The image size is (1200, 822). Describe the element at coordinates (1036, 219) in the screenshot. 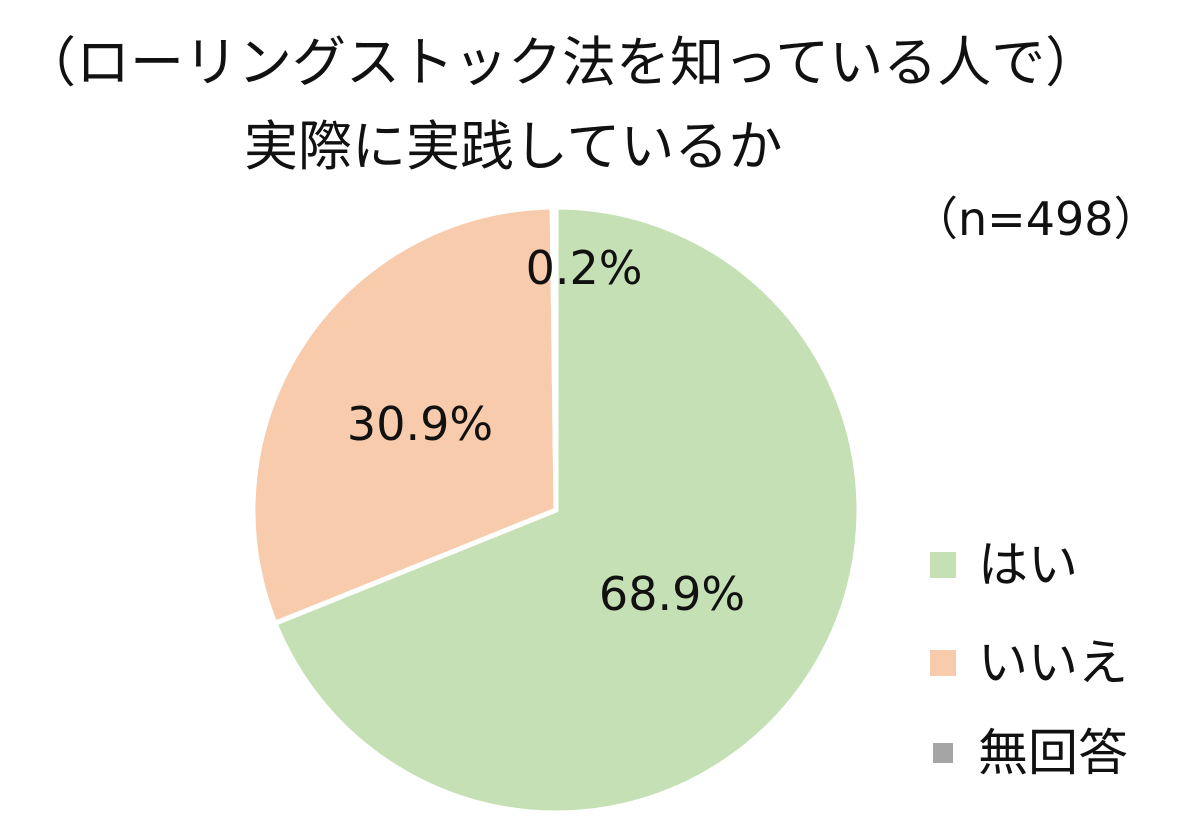

I see `chart-subtitle-sample-size: （n=498）` at that location.